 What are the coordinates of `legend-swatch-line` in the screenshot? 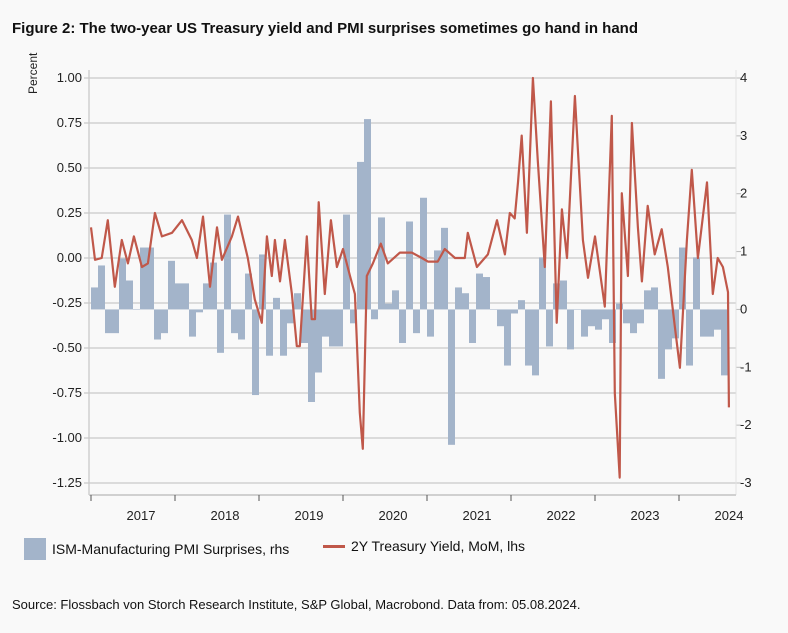 It's located at (334, 546).